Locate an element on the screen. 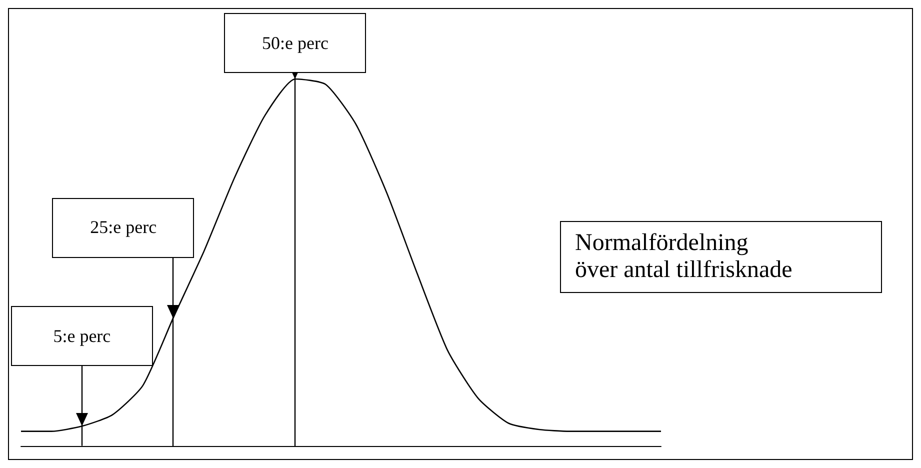 This screenshot has height=468, width=921. label-box: 25:e perc is located at coordinates (123, 228).